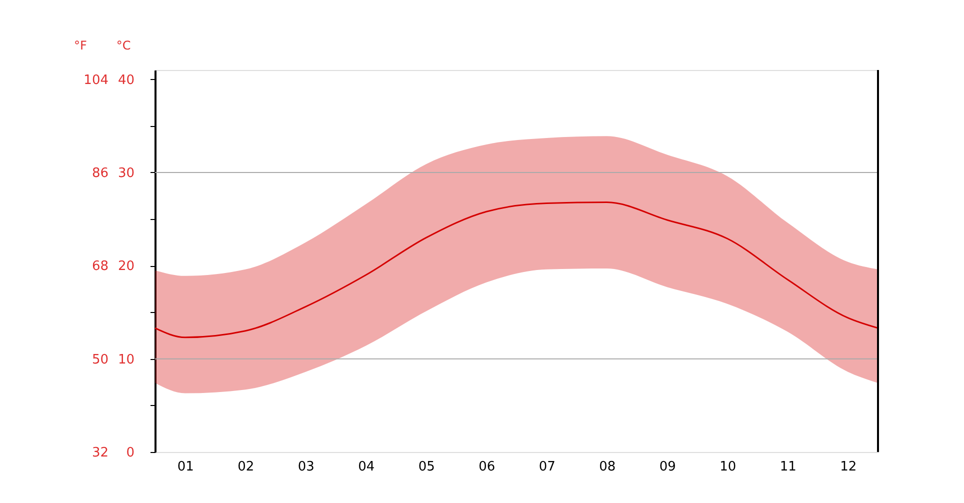  What do you see at coordinates (100, 266) in the screenshot?
I see `y2-tick-label: 68` at bounding box center [100, 266].